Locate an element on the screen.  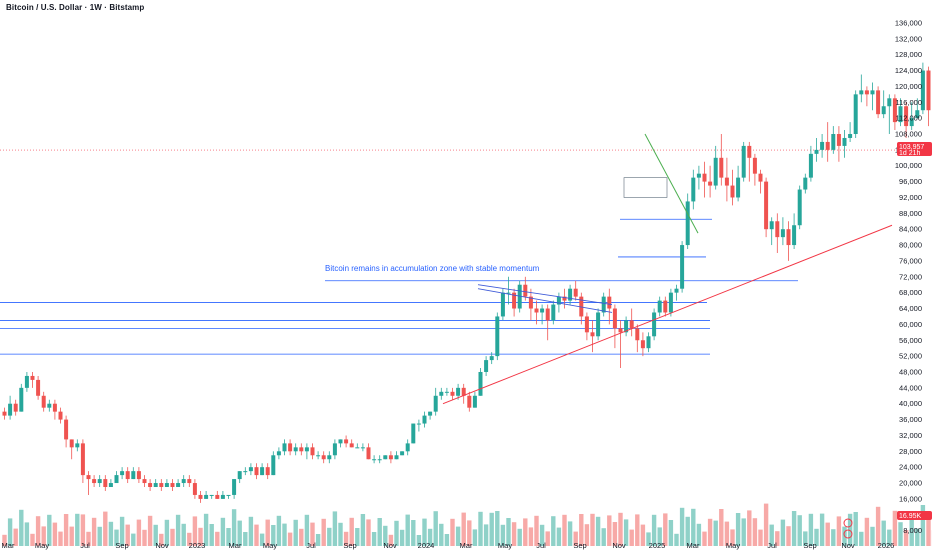
price-tick: 32,000 is located at coordinates (910, 435).